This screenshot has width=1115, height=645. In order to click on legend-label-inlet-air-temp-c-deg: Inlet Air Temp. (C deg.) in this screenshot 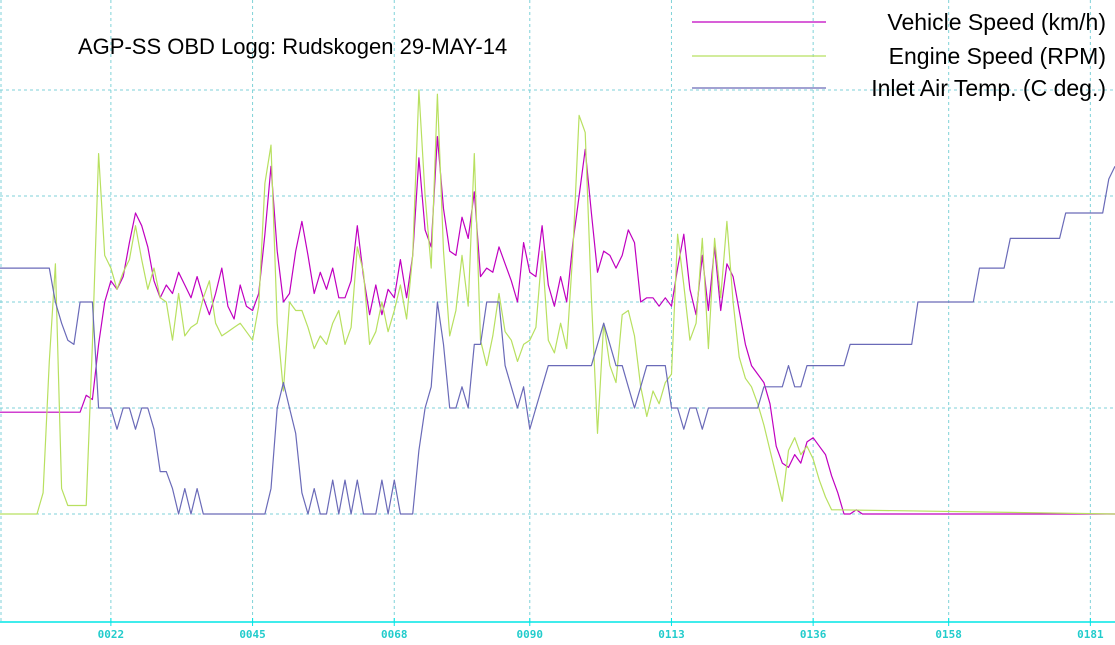, I will do `click(988, 88)`.